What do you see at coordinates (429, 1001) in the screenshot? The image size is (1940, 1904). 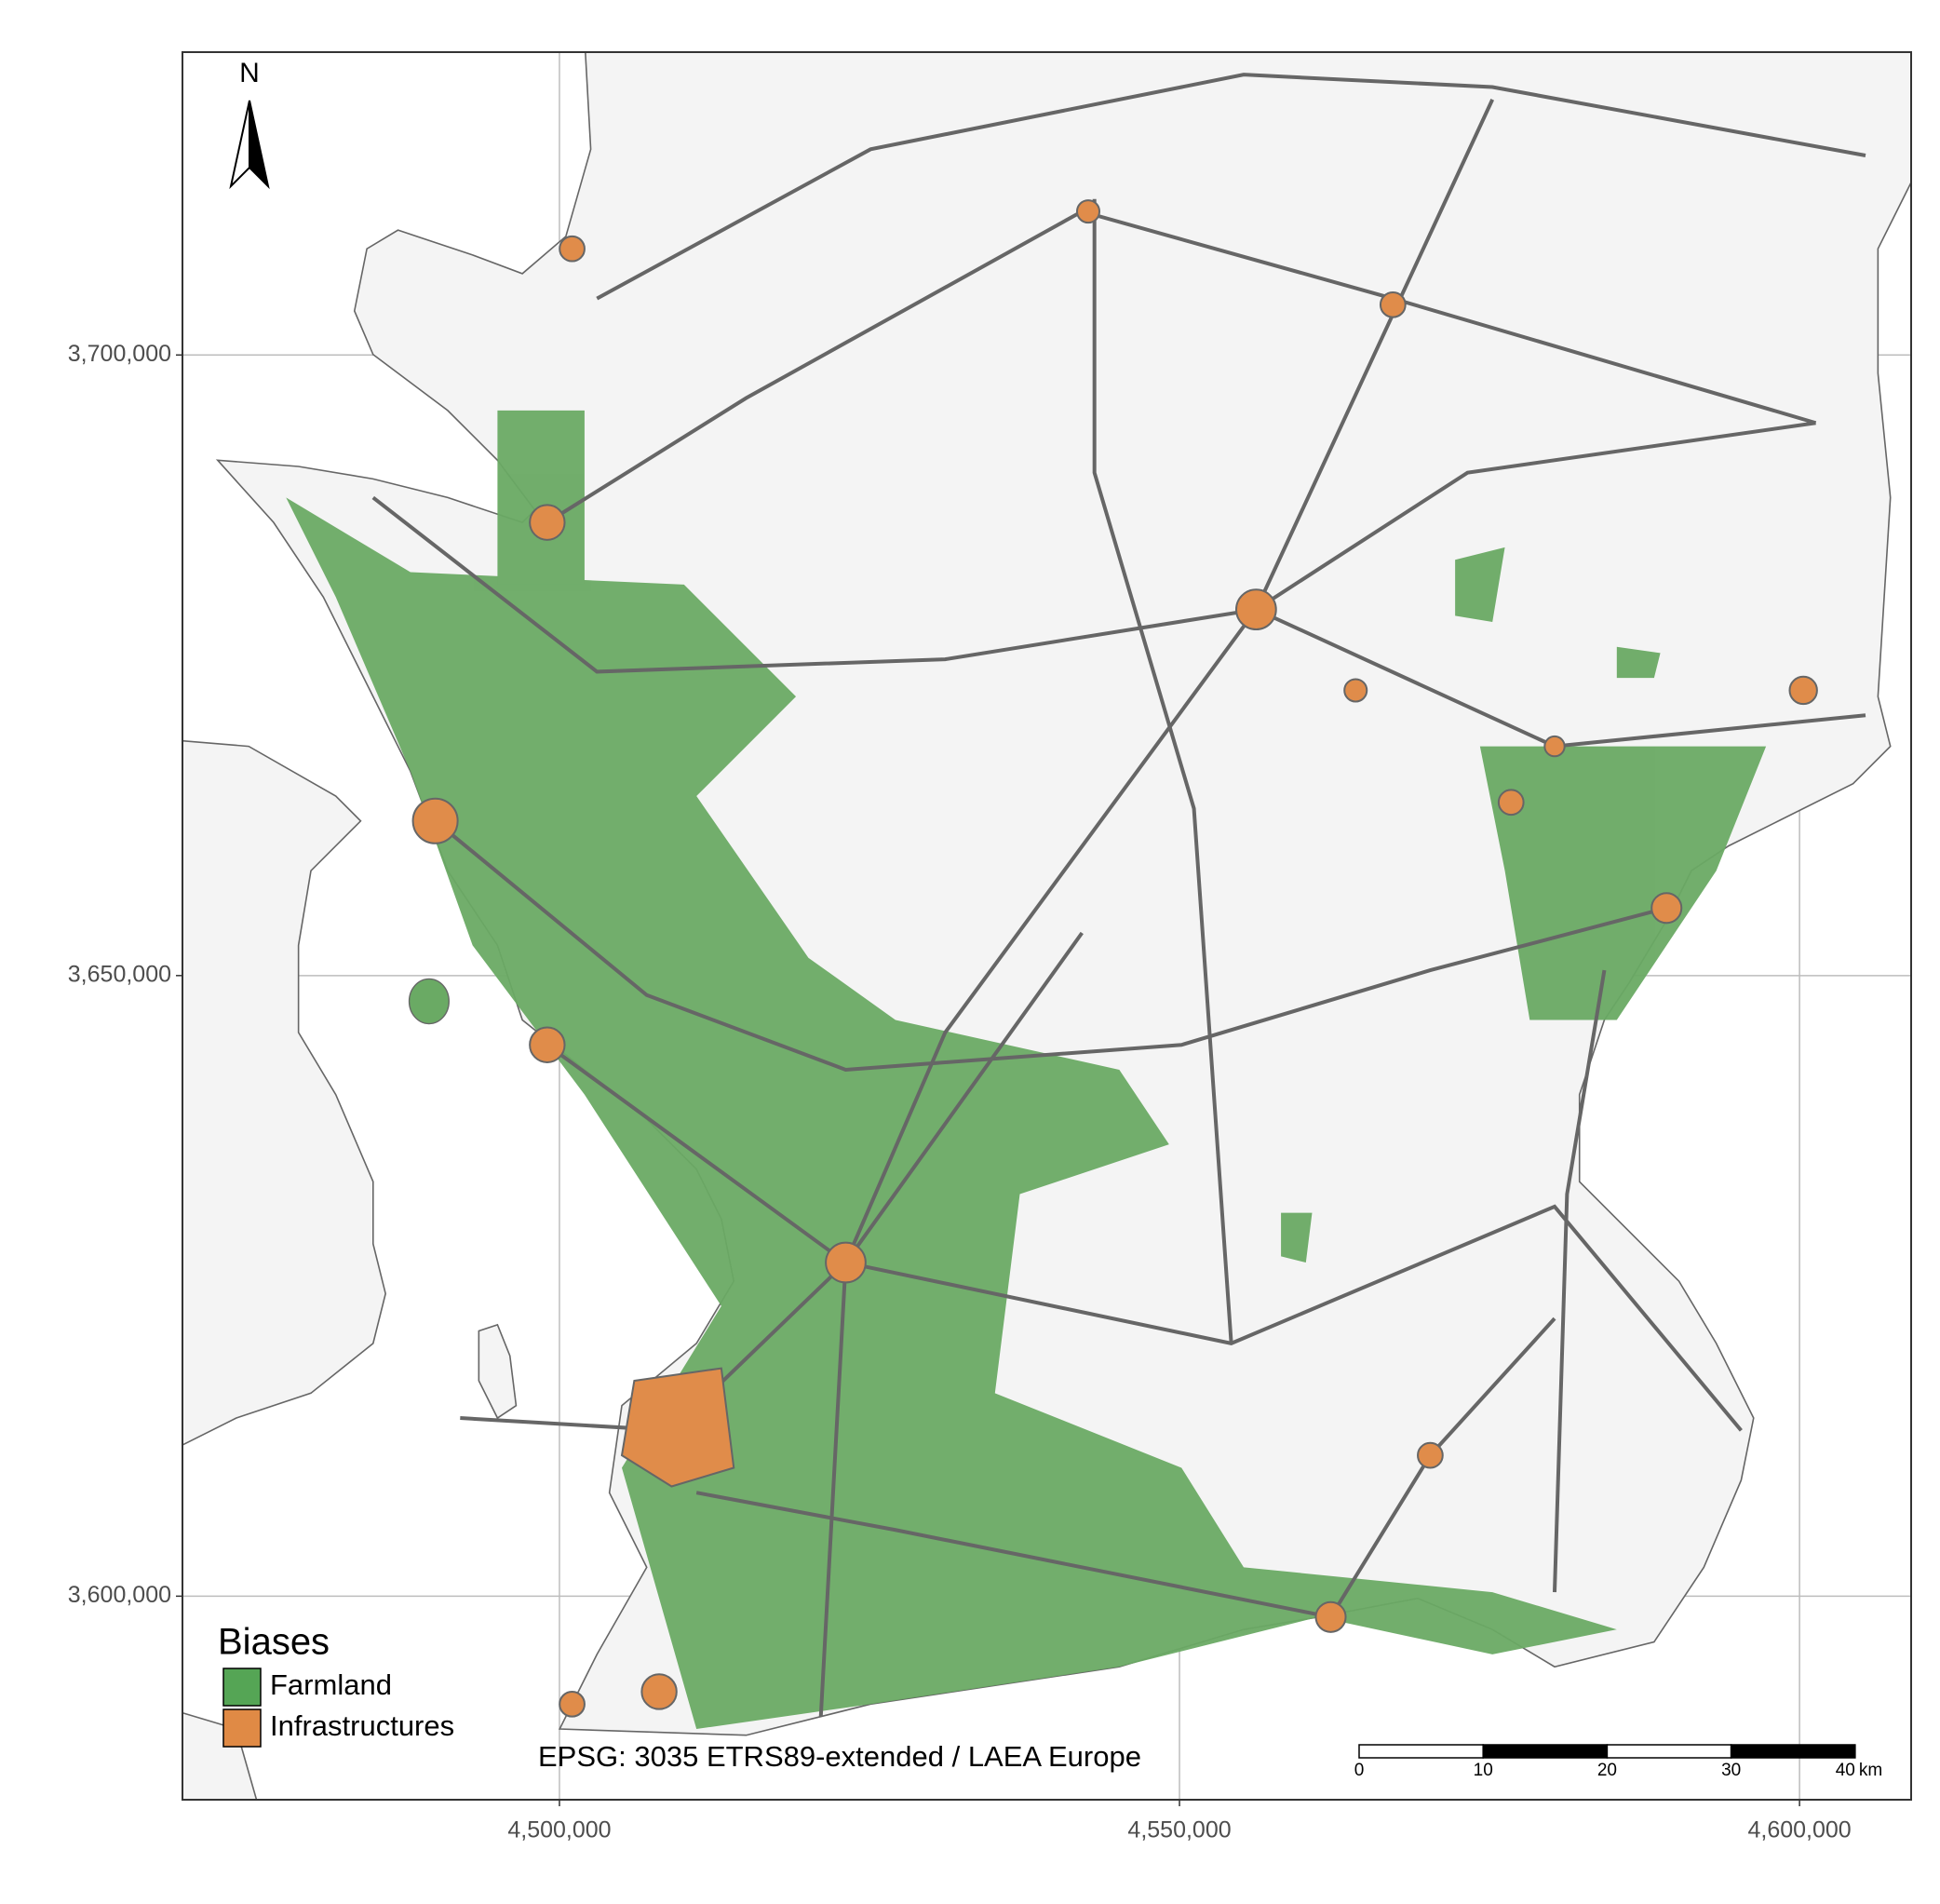 I see `island-ven` at bounding box center [429, 1001].